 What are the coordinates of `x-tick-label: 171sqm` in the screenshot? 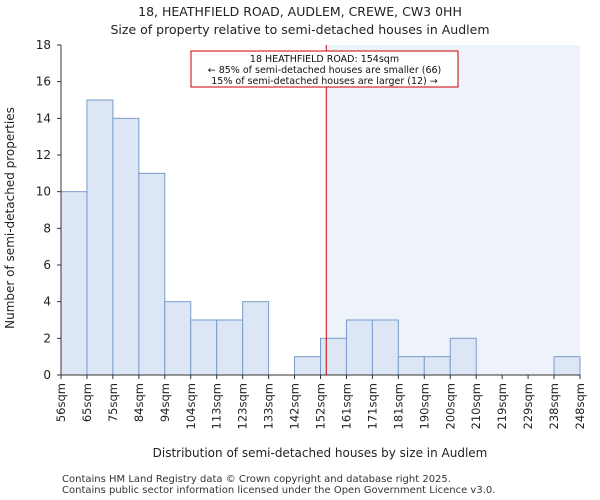 It's located at (372, 406).